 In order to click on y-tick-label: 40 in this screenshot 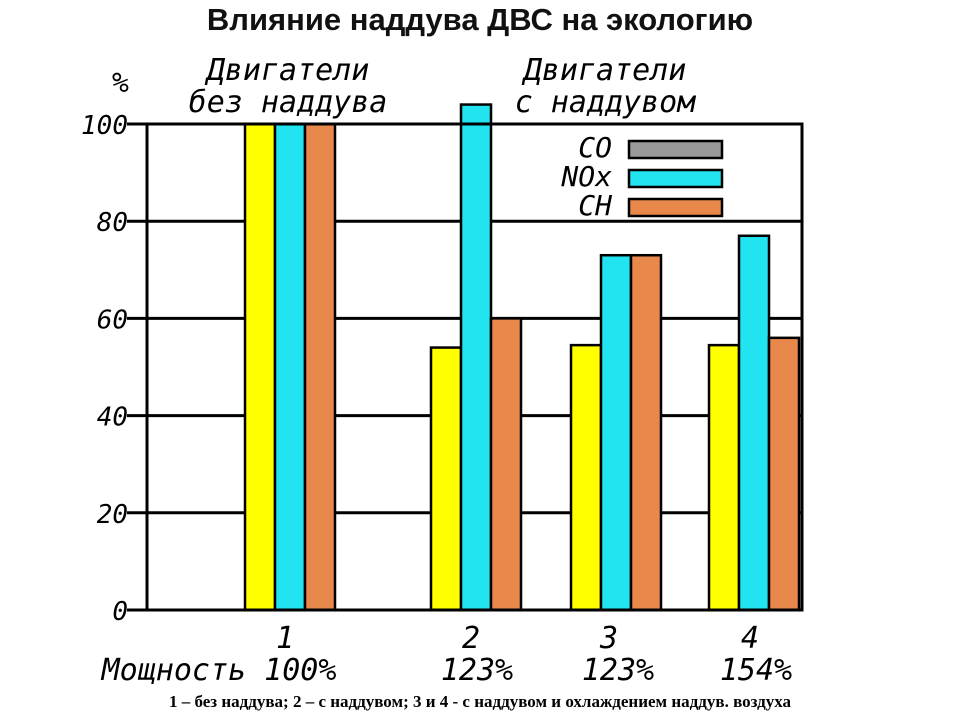, I will do `click(112, 418)`.